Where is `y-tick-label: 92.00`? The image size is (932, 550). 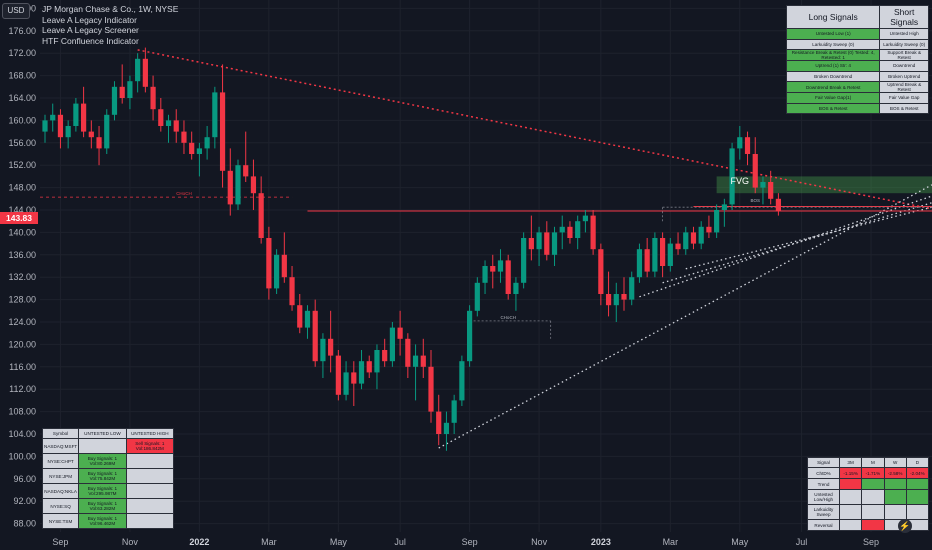 y-tick-label: 92.00 is located at coordinates (24, 501).